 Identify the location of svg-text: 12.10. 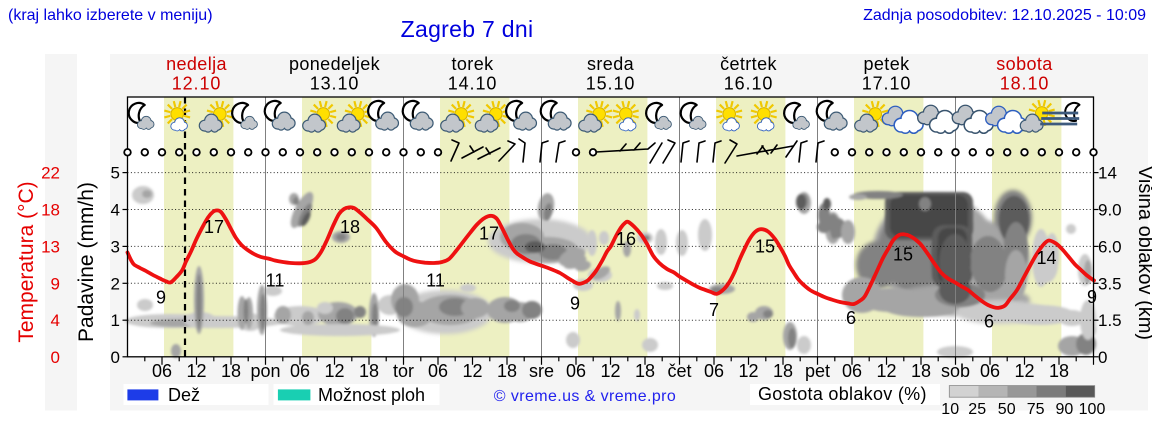
(197, 84).